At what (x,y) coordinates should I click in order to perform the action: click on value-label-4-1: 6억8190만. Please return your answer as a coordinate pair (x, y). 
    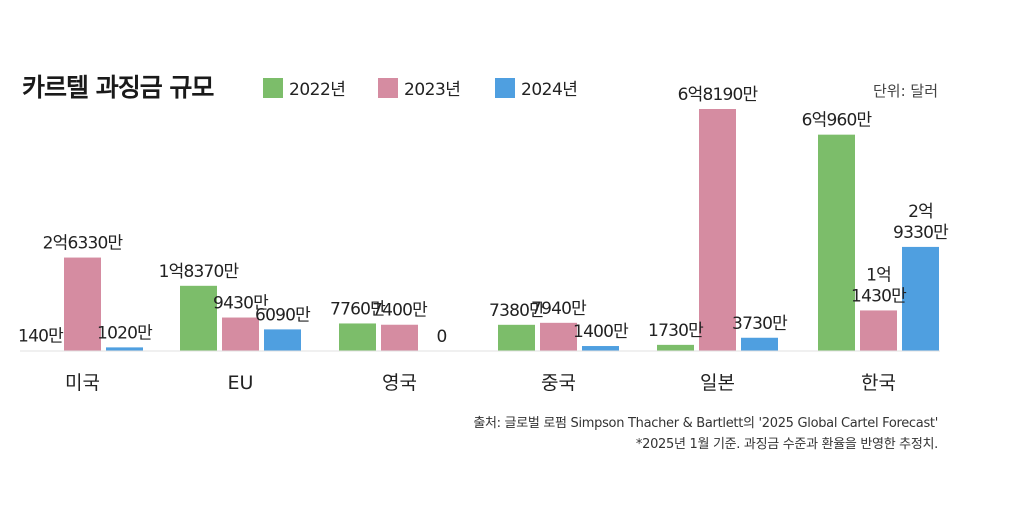
    Looking at the image, I should click on (718, 95).